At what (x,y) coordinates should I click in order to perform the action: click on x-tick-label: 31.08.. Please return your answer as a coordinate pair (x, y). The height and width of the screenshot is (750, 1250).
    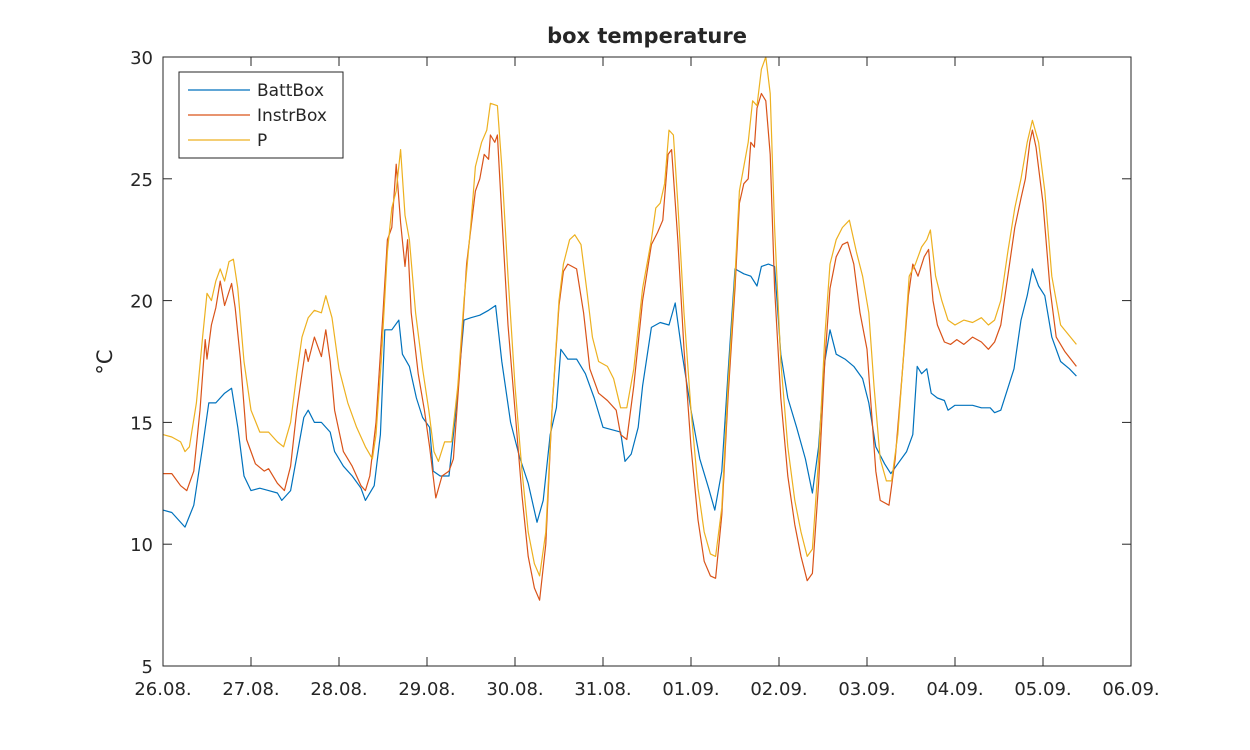
    Looking at the image, I should click on (602, 689).